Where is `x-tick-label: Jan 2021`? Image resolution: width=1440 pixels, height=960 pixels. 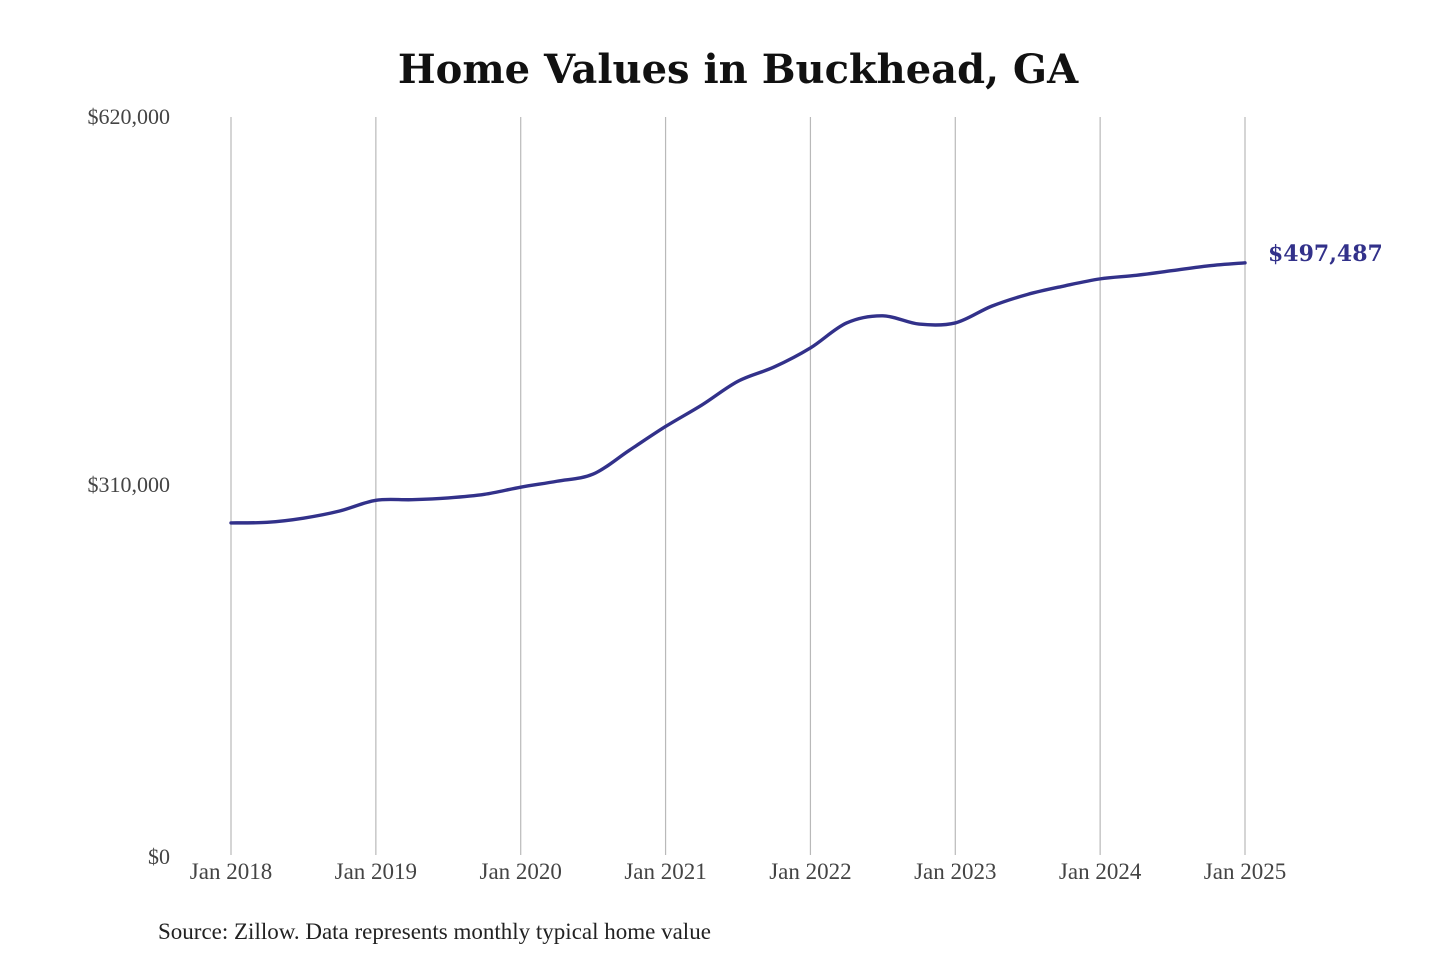 x-tick-label: Jan 2021 is located at coordinates (665, 871).